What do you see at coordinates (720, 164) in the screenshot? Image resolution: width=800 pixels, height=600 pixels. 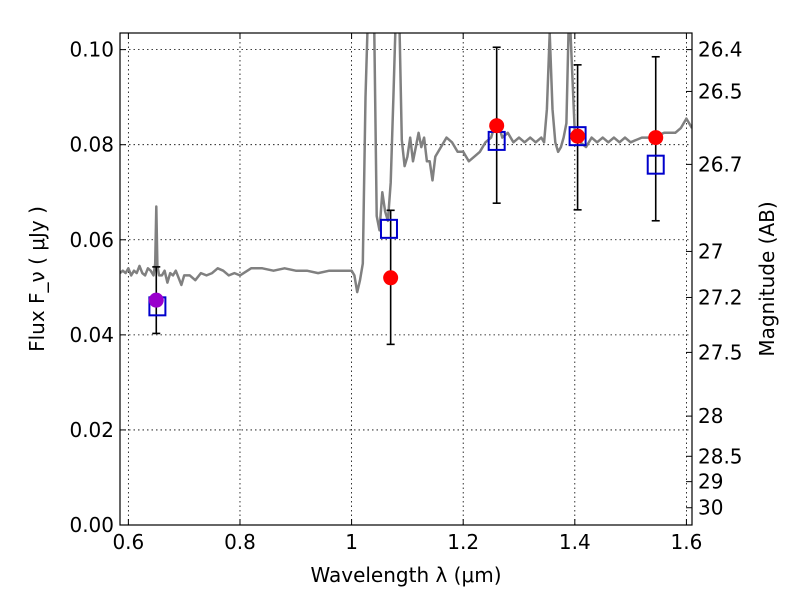 I see `y2-tick-label-2: 26.7` at bounding box center [720, 164].